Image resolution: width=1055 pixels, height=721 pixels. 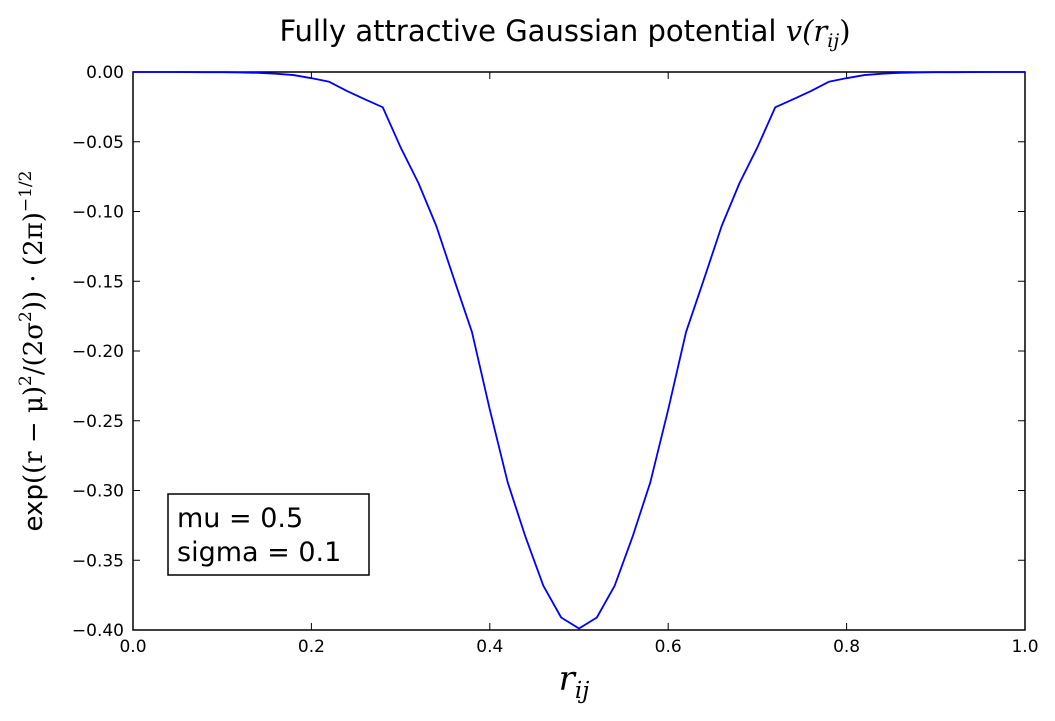 I want to click on y-tick-label: −0.20, so click(x=98, y=352).